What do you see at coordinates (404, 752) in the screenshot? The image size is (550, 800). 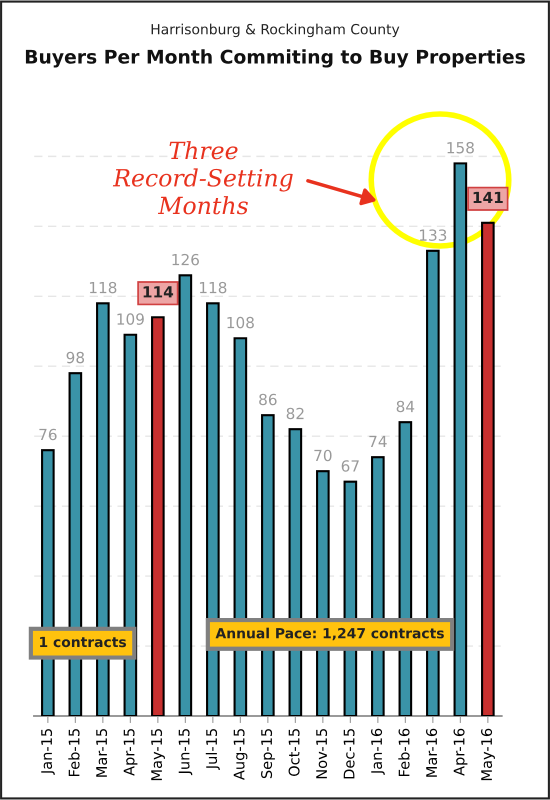 I see `x-tick-label: Feb-16` at bounding box center [404, 752].